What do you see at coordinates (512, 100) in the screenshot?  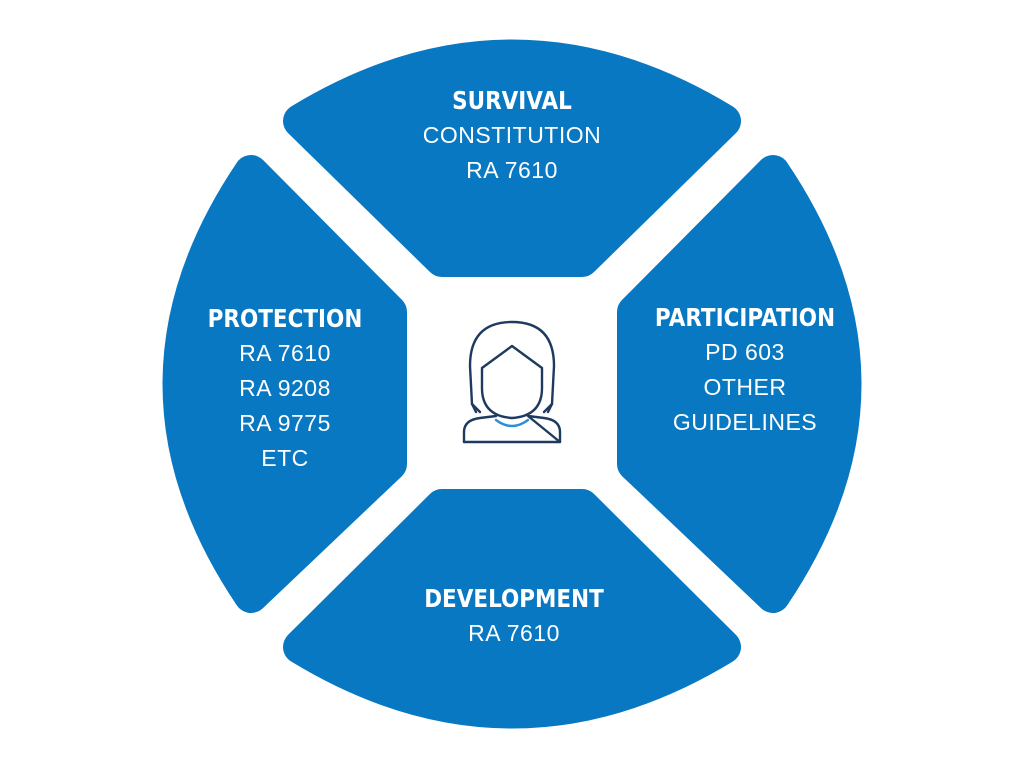 I see `survival-title: SURVIVAL` at bounding box center [512, 100].